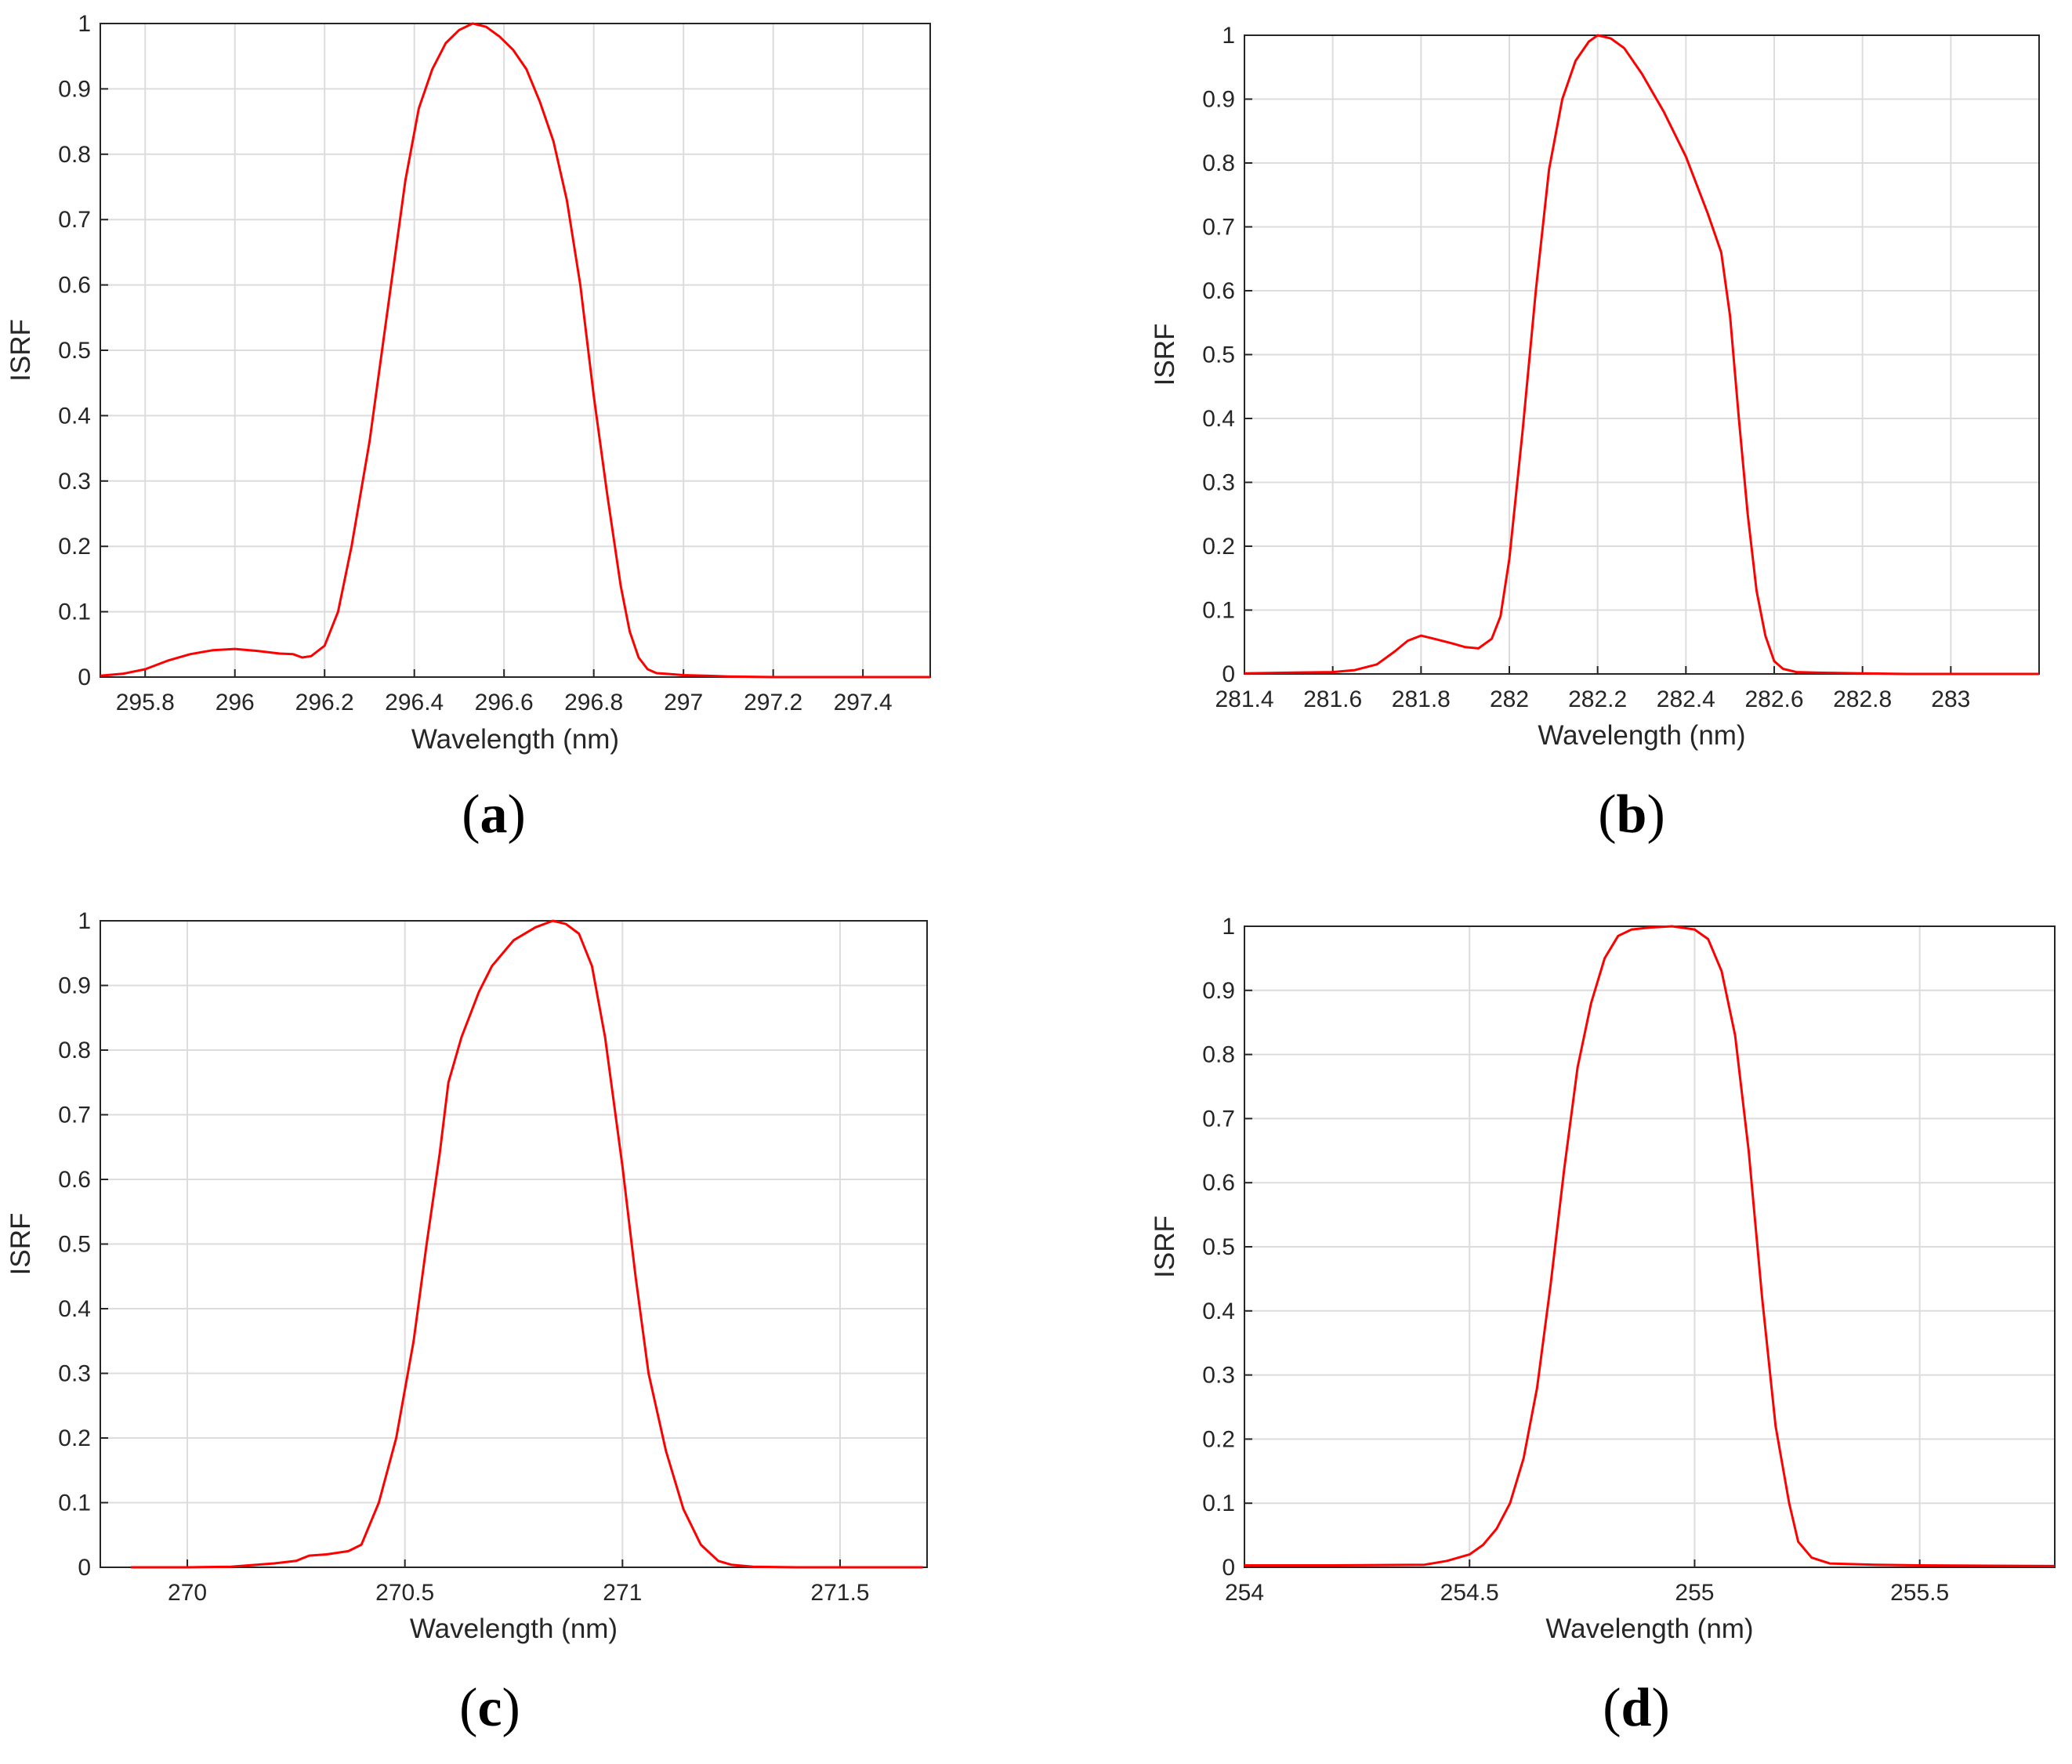  Describe the element at coordinates (145, 703) in the screenshot. I see `x-tick-label: 295.8` at that location.